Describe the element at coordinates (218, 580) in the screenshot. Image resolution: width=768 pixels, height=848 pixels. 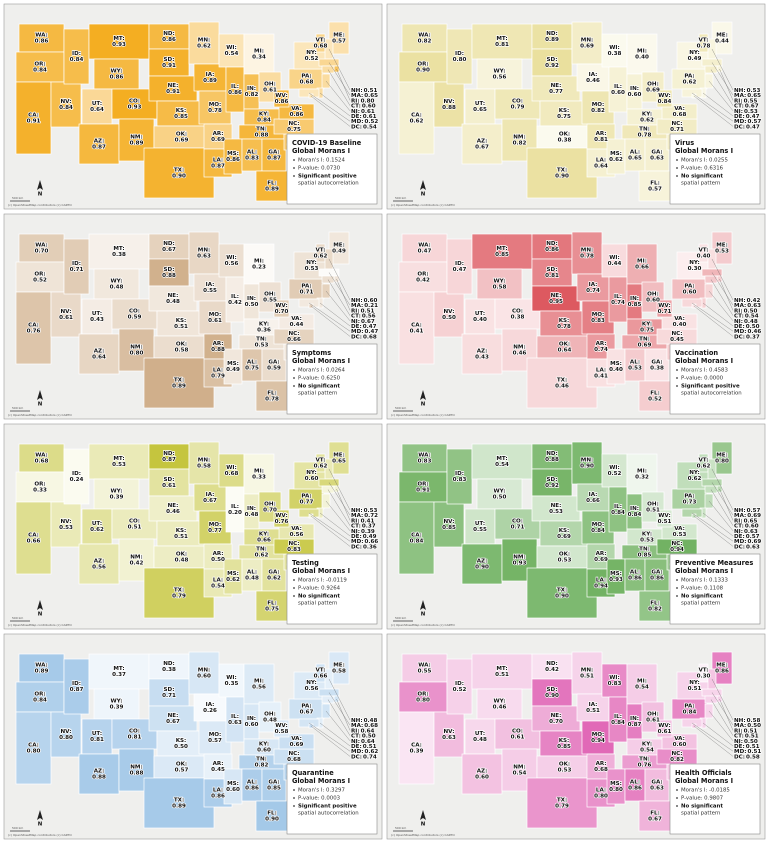
I see `state-name: LA:` at that location.